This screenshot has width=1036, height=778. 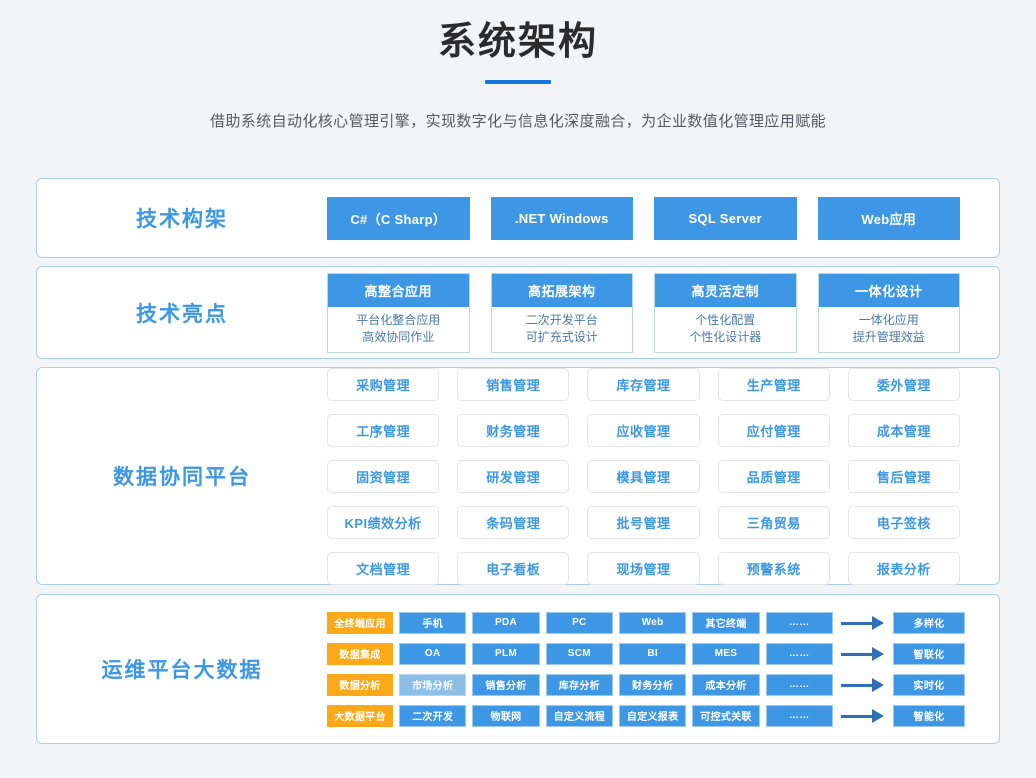 I want to click on data-collab-chip: 库存管理, so click(x=643, y=384).